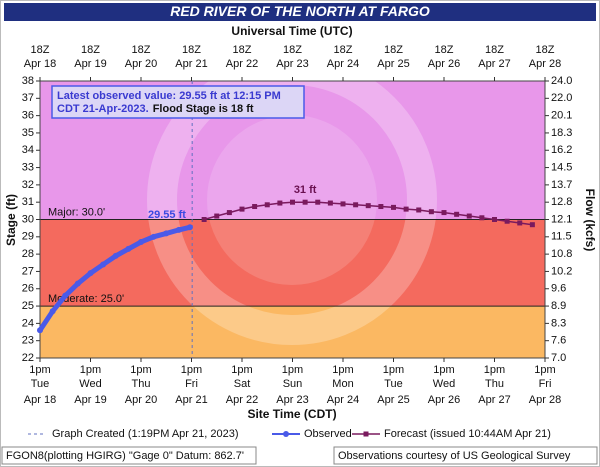 The height and width of the screenshot is (467, 600). What do you see at coordinates (28, 237) in the screenshot?
I see `y-tick-label: 29` at bounding box center [28, 237].